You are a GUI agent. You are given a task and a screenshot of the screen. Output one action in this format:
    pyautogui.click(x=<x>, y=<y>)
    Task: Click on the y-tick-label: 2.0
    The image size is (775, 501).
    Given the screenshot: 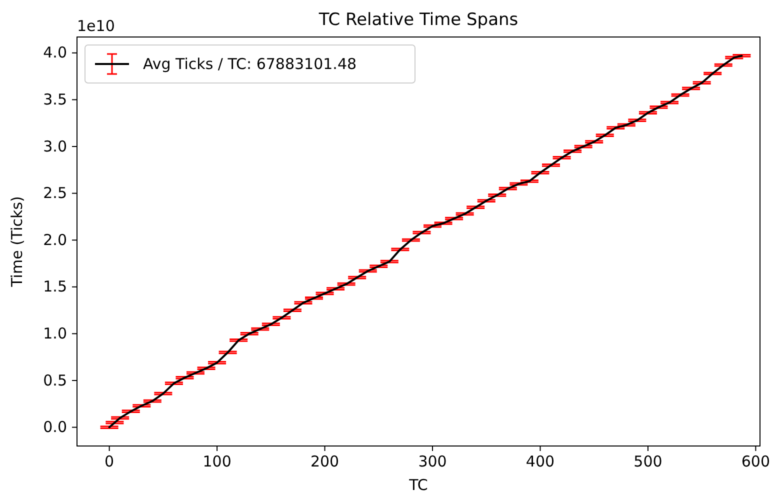 What is the action you would take?
    pyautogui.click(x=55, y=239)
    